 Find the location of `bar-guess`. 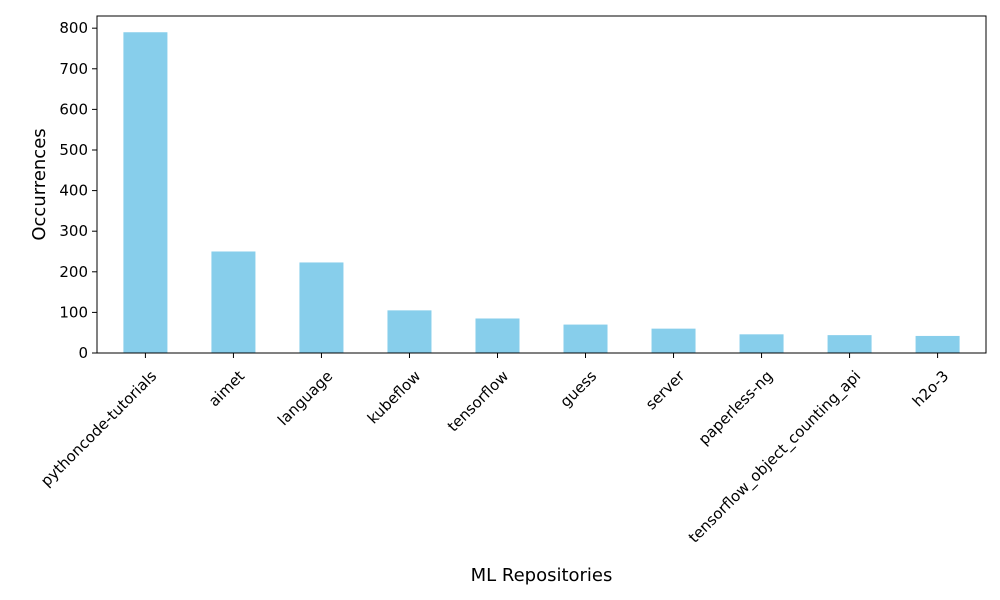

bar-guess is located at coordinates (585, 338).